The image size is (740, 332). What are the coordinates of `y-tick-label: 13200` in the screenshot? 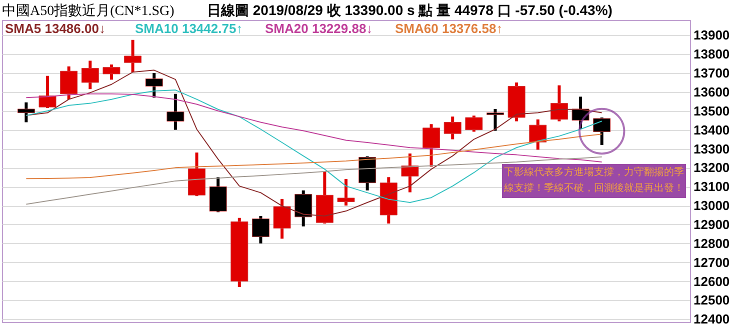 It's located at (712, 168).